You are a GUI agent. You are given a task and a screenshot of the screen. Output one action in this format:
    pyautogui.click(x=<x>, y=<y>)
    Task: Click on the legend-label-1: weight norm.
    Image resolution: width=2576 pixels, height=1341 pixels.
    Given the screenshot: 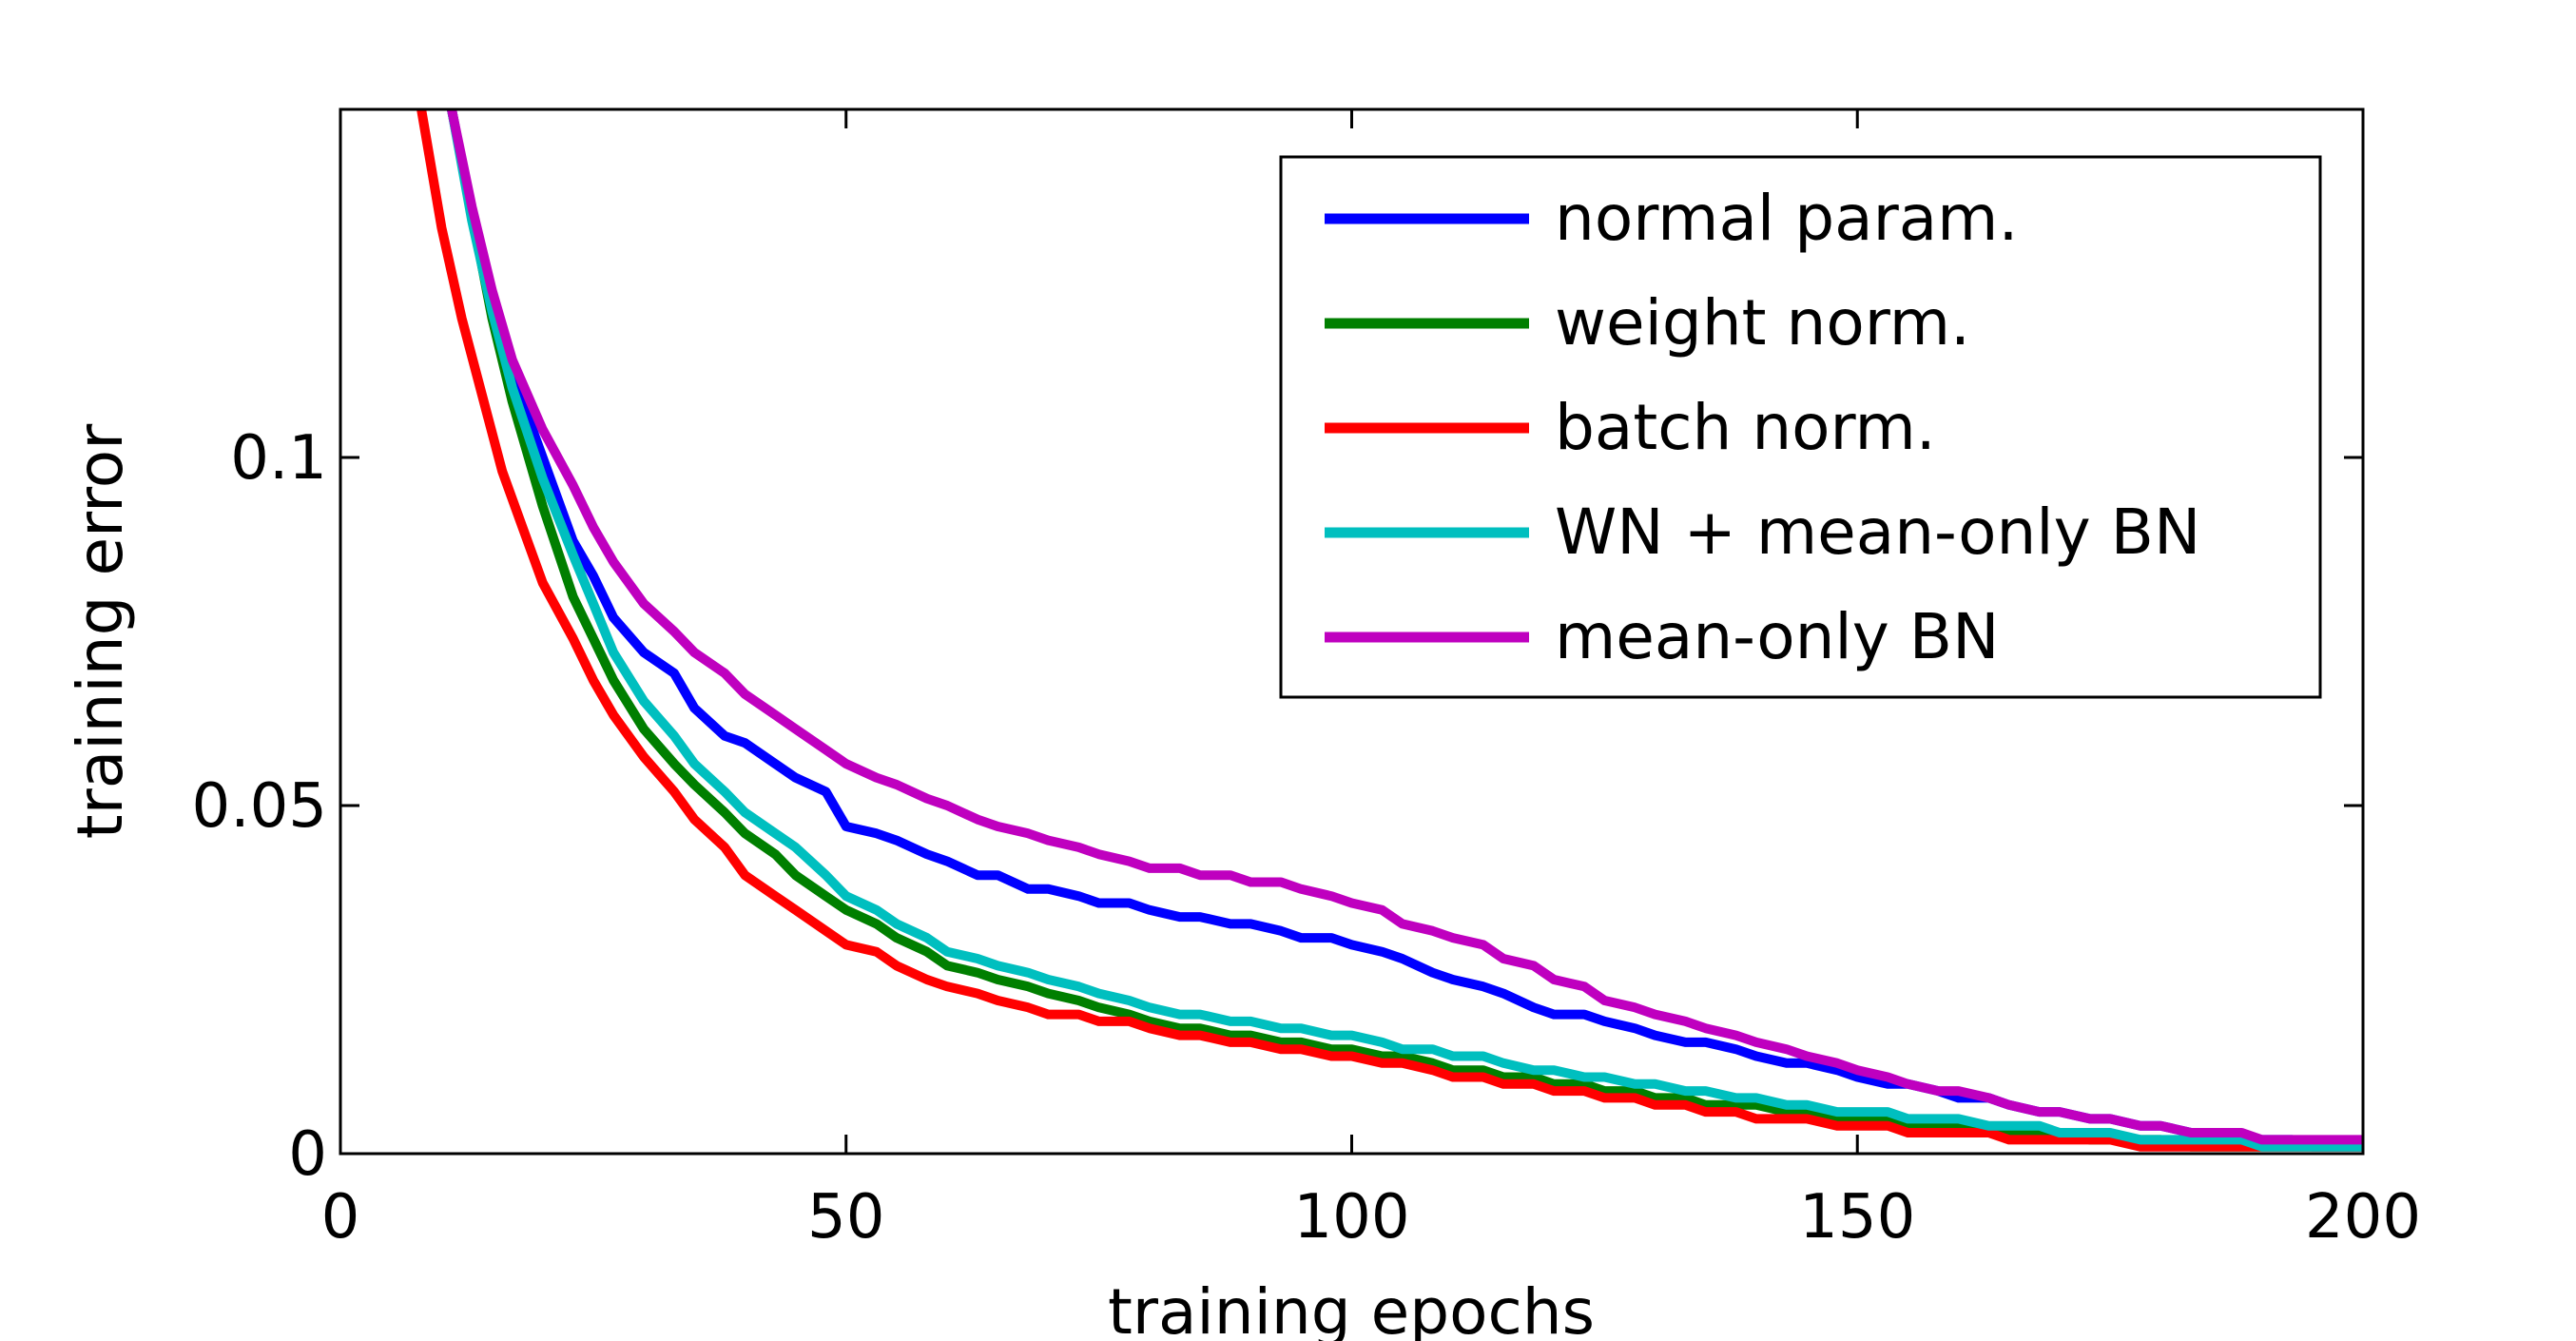 What is the action you would take?
    pyautogui.click(x=1762, y=323)
    